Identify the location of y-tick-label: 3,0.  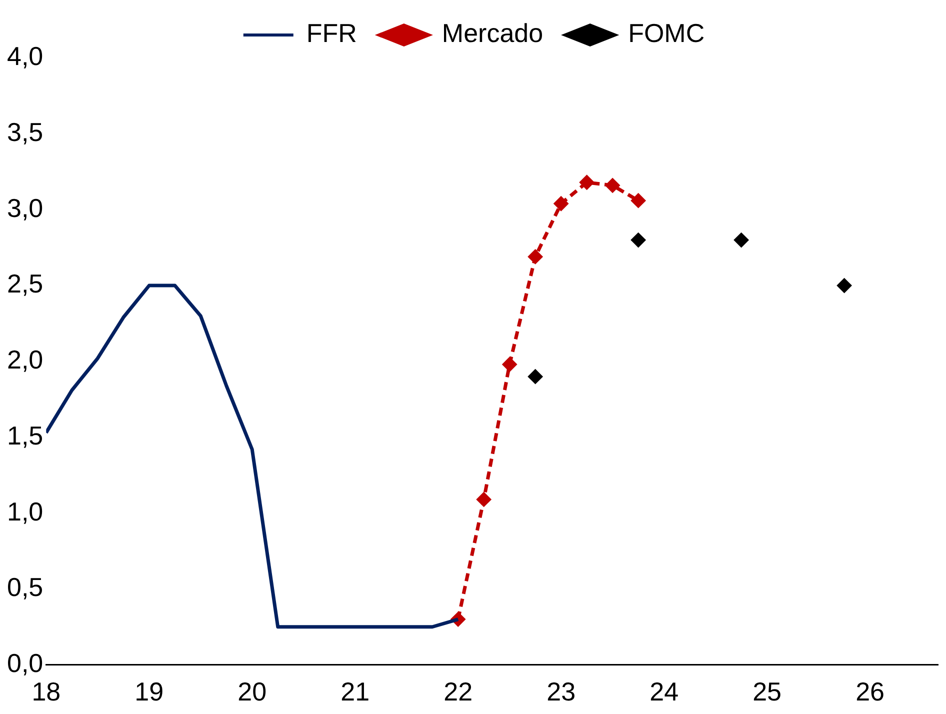
(25, 207).